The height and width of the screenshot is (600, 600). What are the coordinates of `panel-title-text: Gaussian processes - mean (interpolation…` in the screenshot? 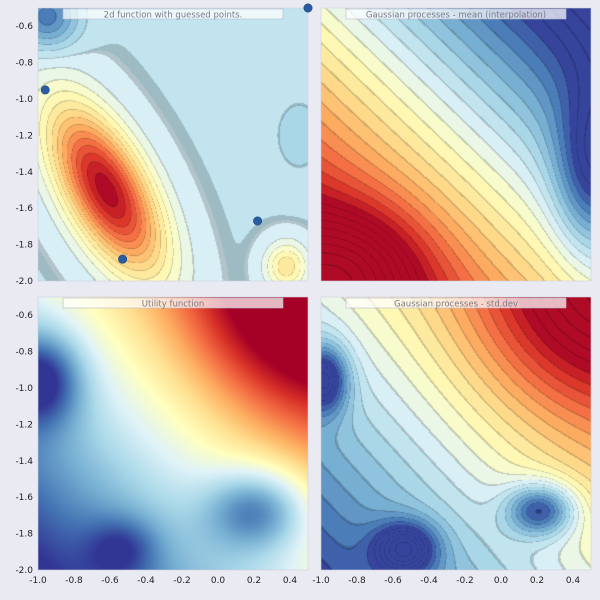 It's located at (456, 16).